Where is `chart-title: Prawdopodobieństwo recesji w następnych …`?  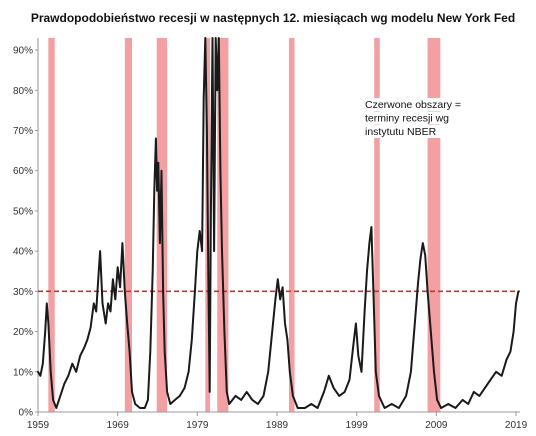 chart-title: Prawdopodobieństwo recesji w następnych … is located at coordinates (273, 18).